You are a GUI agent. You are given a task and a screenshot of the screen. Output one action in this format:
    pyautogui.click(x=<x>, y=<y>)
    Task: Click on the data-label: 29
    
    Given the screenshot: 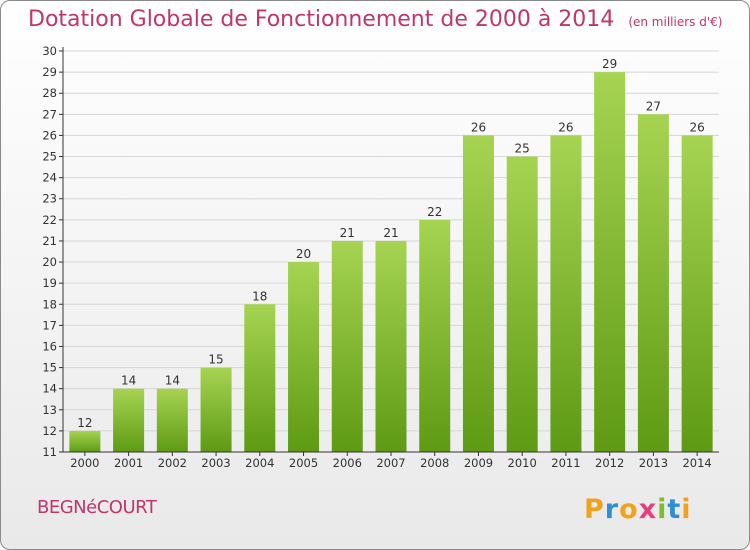 What is the action you would take?
    pyautogui.click(x=609, y=64)
    